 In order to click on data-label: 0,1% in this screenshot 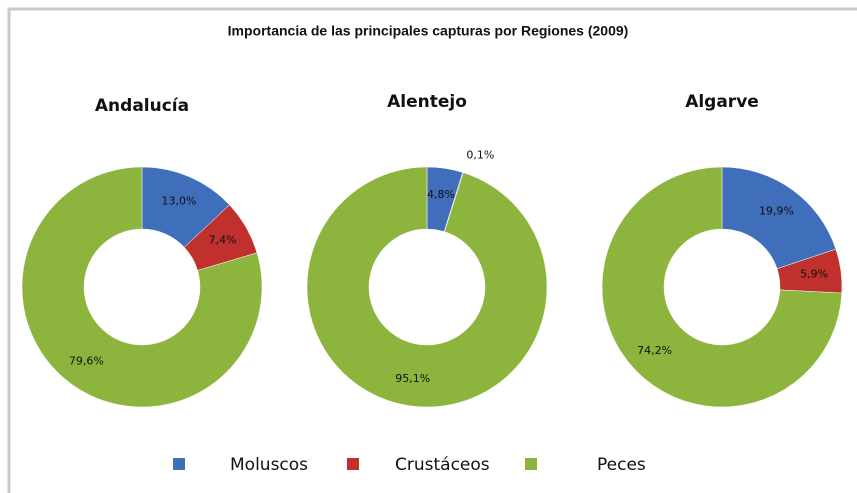, I will do `click(480, 154)`.